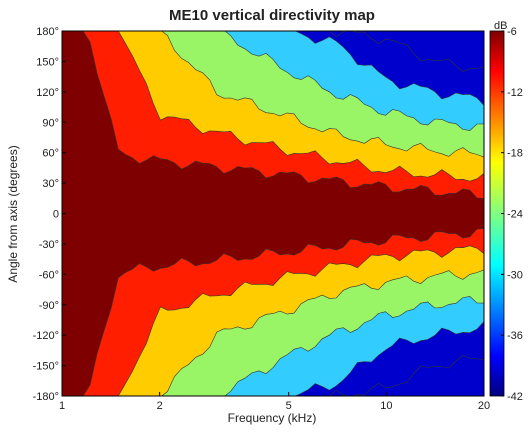 Image resolution: width=531 pixels, height=437 pixels. I want to click on x-tick-label: 20, so click(484, 406).